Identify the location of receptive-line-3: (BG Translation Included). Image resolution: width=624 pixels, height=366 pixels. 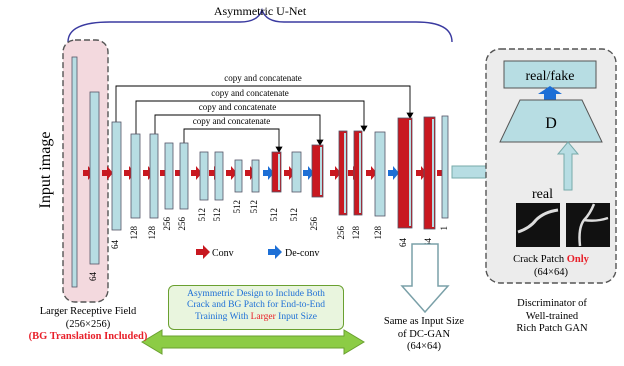
(88, 337).